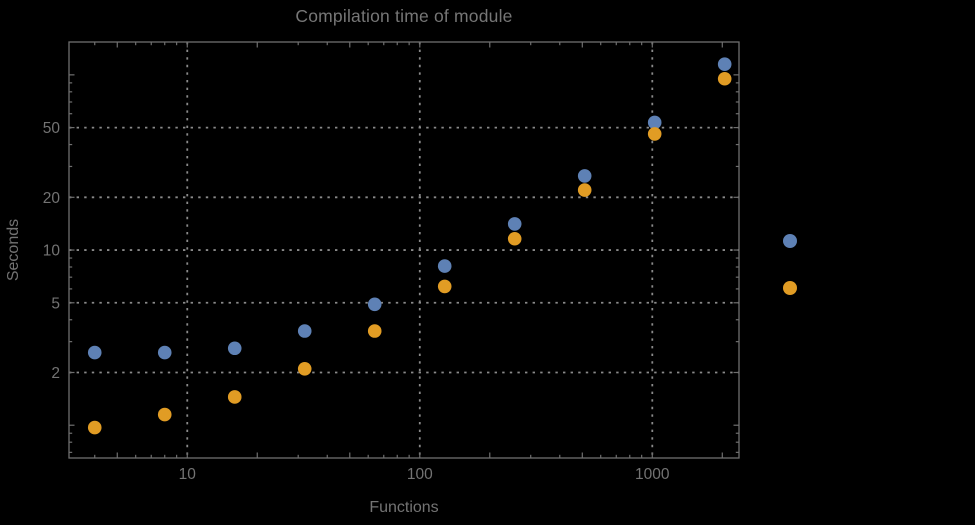 The height and width of the screenshot is (525, 975). I want to click on y-tick-label: 10, so click(52, 251).